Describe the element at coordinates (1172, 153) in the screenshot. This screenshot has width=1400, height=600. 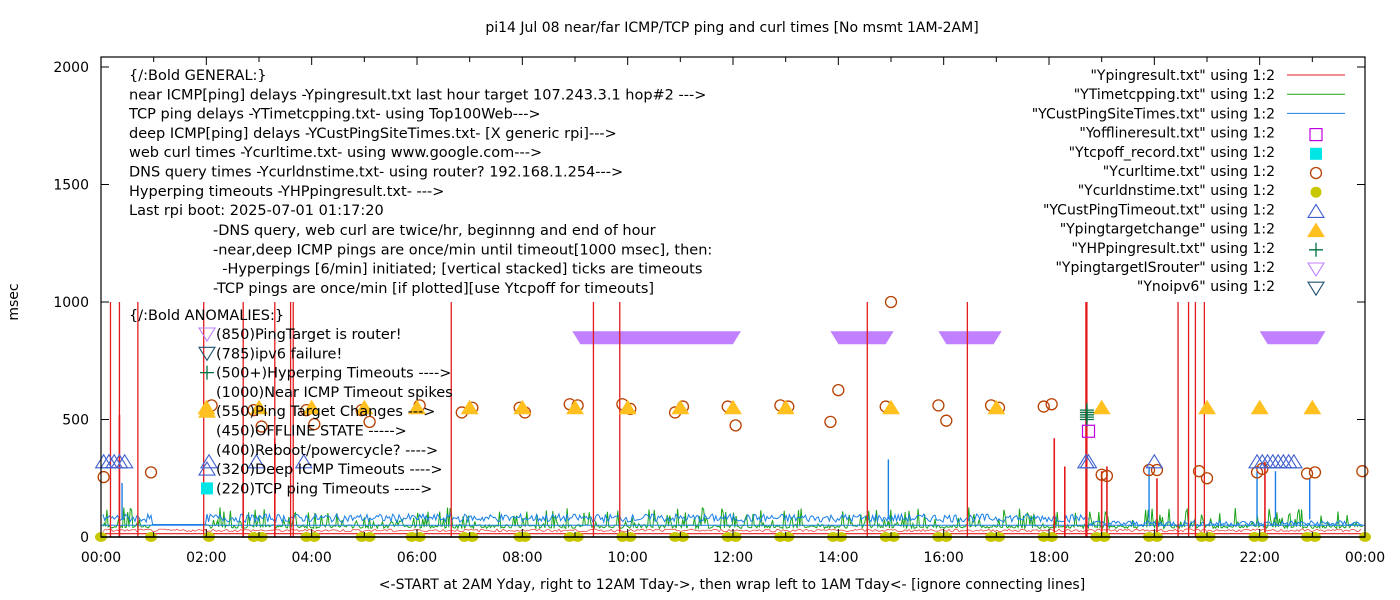
I see `legend-label: "Ytcpoff_record.txt" using 1:2` at that location.